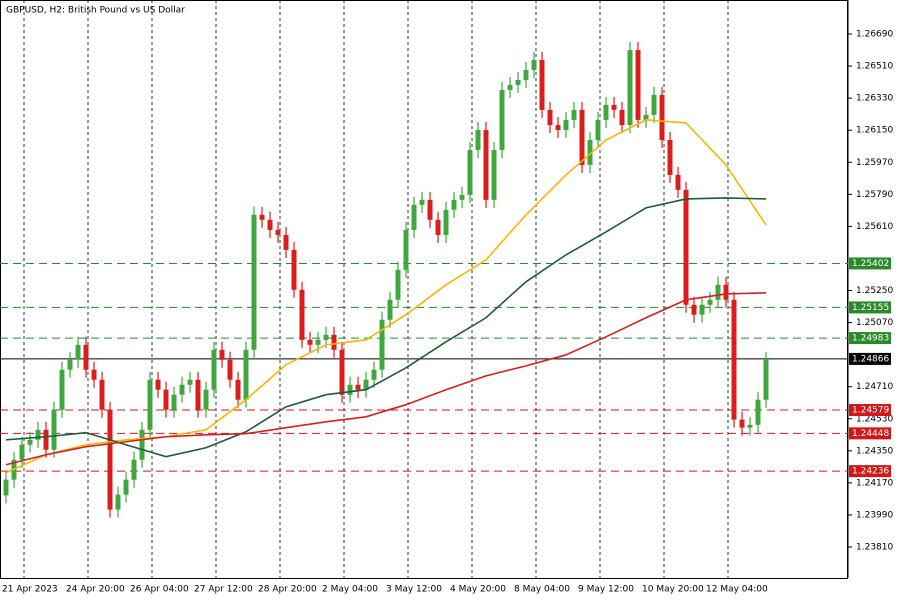  Describe the element at coordinates (874, 131) in the screenshot. I see `y-tick-label: 1.26150` at that location.